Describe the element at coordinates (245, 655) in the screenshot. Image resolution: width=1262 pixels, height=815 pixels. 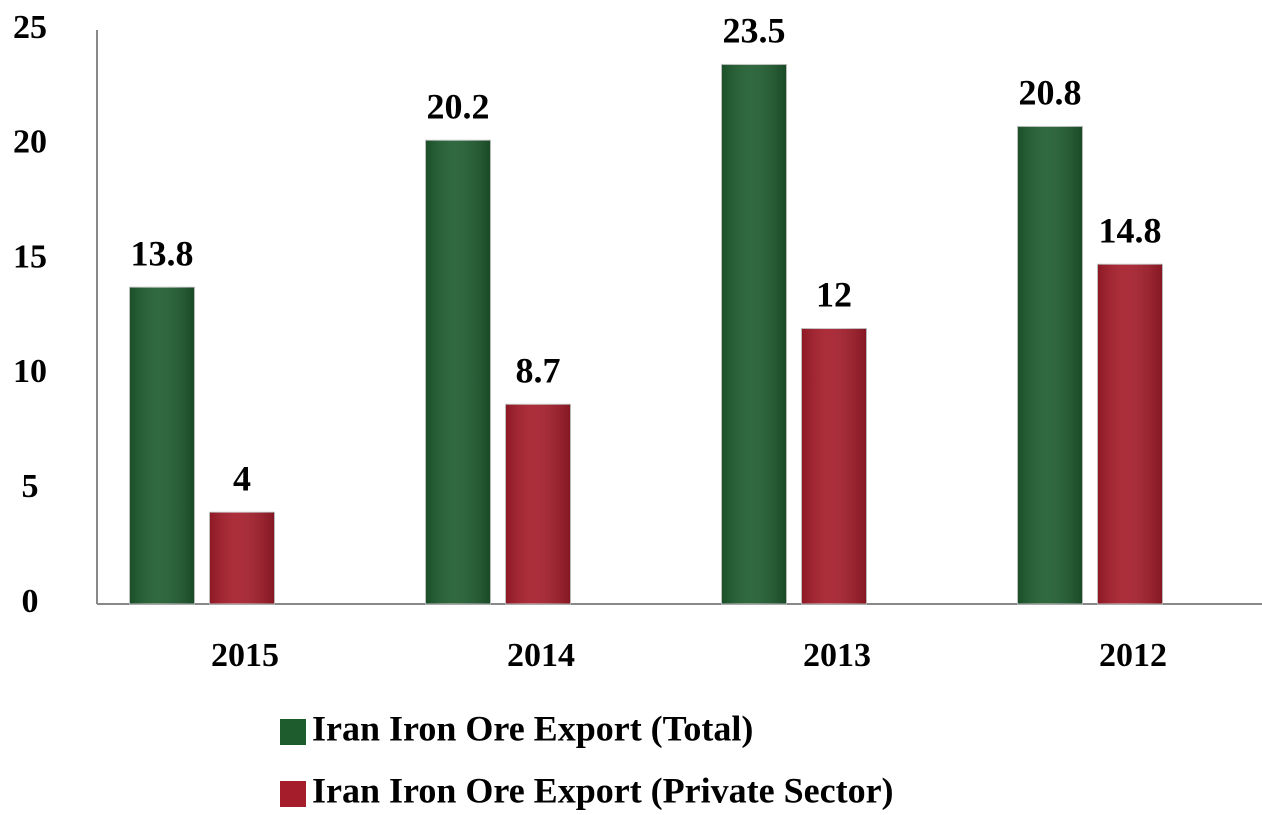
I see `x-tick-label: 2015` at that location.